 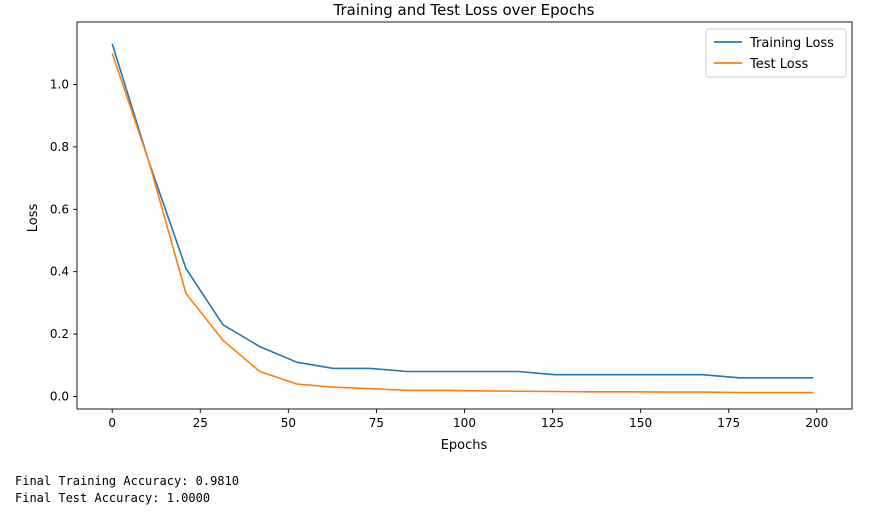 What do you see at coordinates (59, 272) in the screenshot?
I see `y-tick-label: 0.4` at bounding box center [59, 272].